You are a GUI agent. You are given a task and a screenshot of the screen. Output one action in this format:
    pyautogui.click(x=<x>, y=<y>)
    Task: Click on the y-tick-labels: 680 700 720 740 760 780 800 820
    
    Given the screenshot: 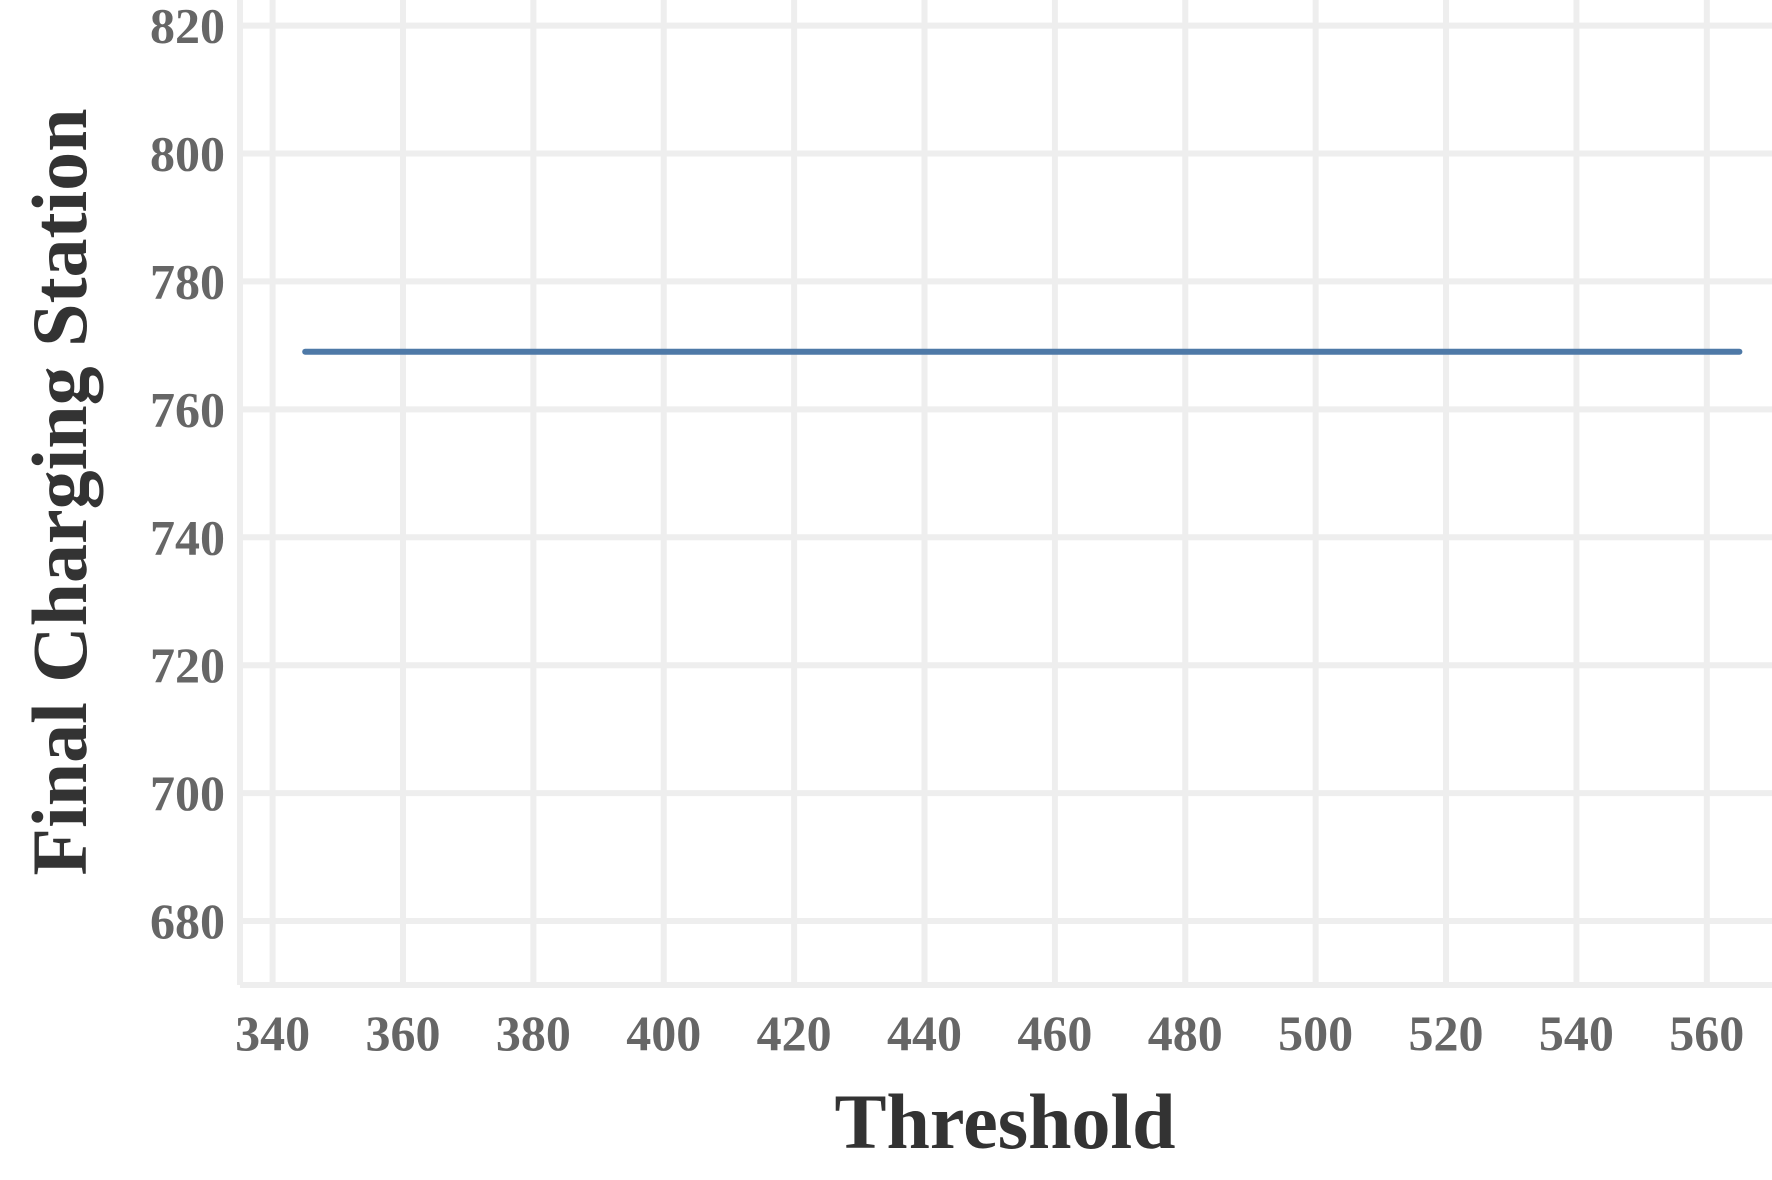 What is the action you would take?
    pyautogui.click(x=187, y=474)
    